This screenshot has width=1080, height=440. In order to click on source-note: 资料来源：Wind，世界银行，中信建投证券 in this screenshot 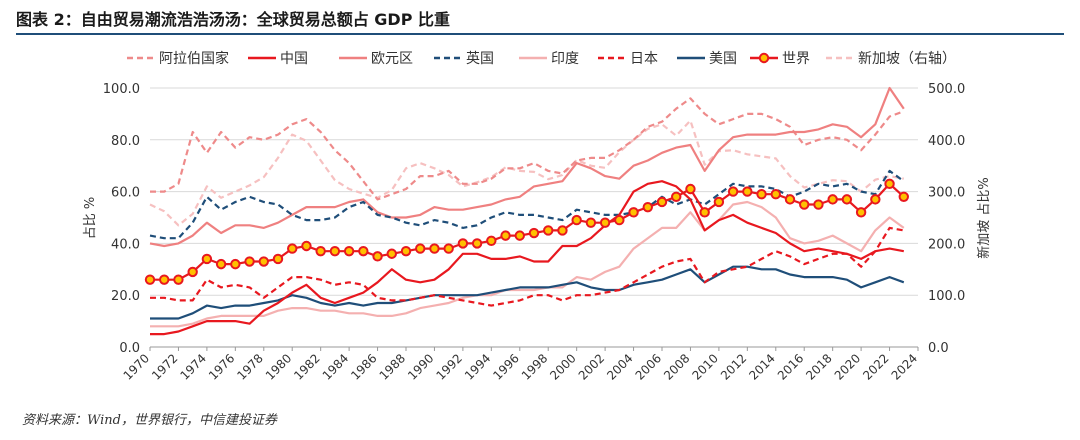, I will do `click(149, 420)`.